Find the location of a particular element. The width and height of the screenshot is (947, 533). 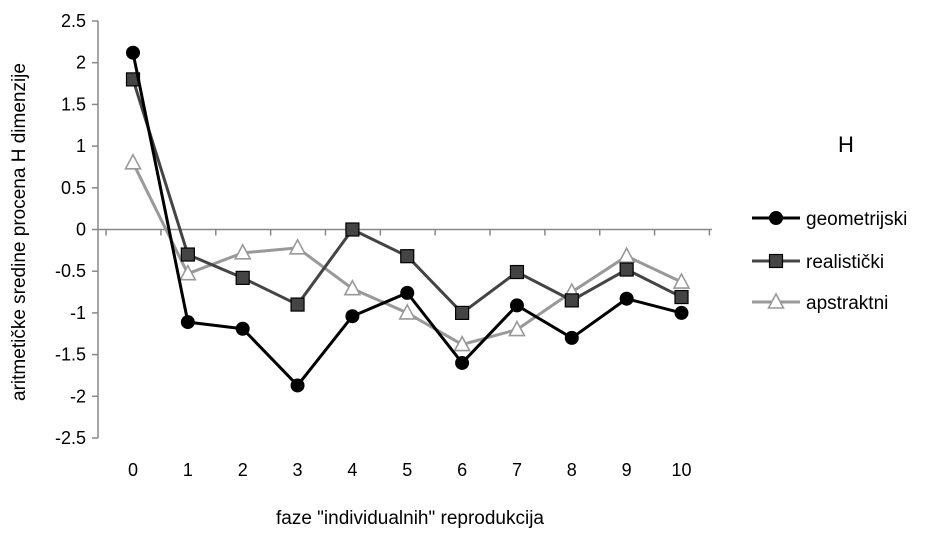

y-axis-label: aritmetičke sredine procena H dimenzije is located at coordinates (19, 232).